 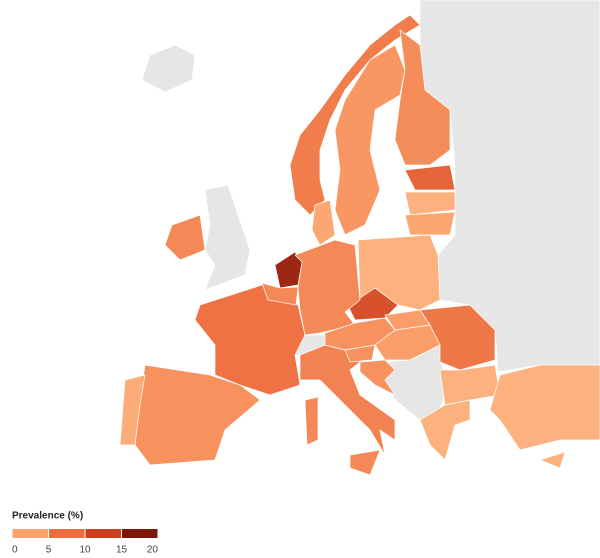 I want to click on legend-tick-label: 5, so click(x=49, y=550).